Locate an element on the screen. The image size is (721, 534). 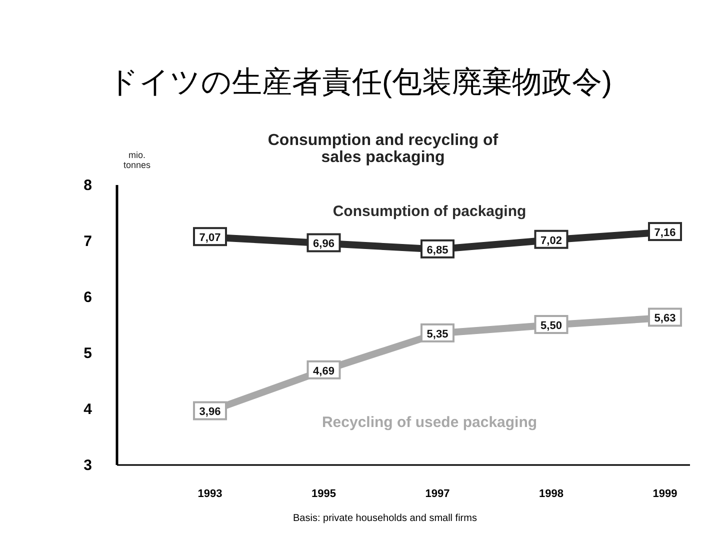
text: Basis: private households and small firms is located at coordinates (385, 518).